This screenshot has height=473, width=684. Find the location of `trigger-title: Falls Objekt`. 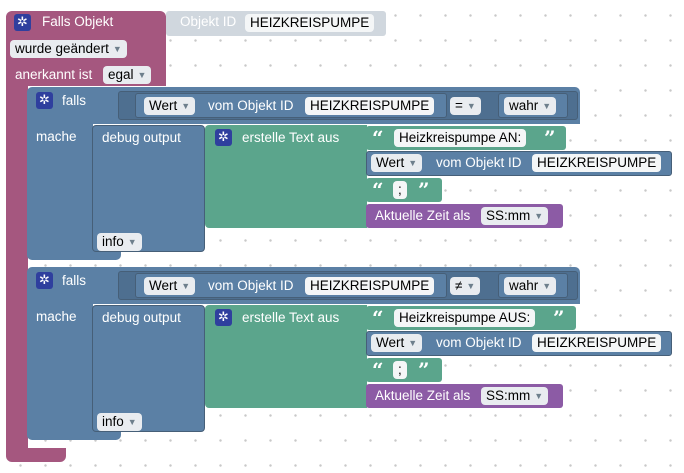

trigger-title: Falls Objekt is located at coordinates (78, 21).